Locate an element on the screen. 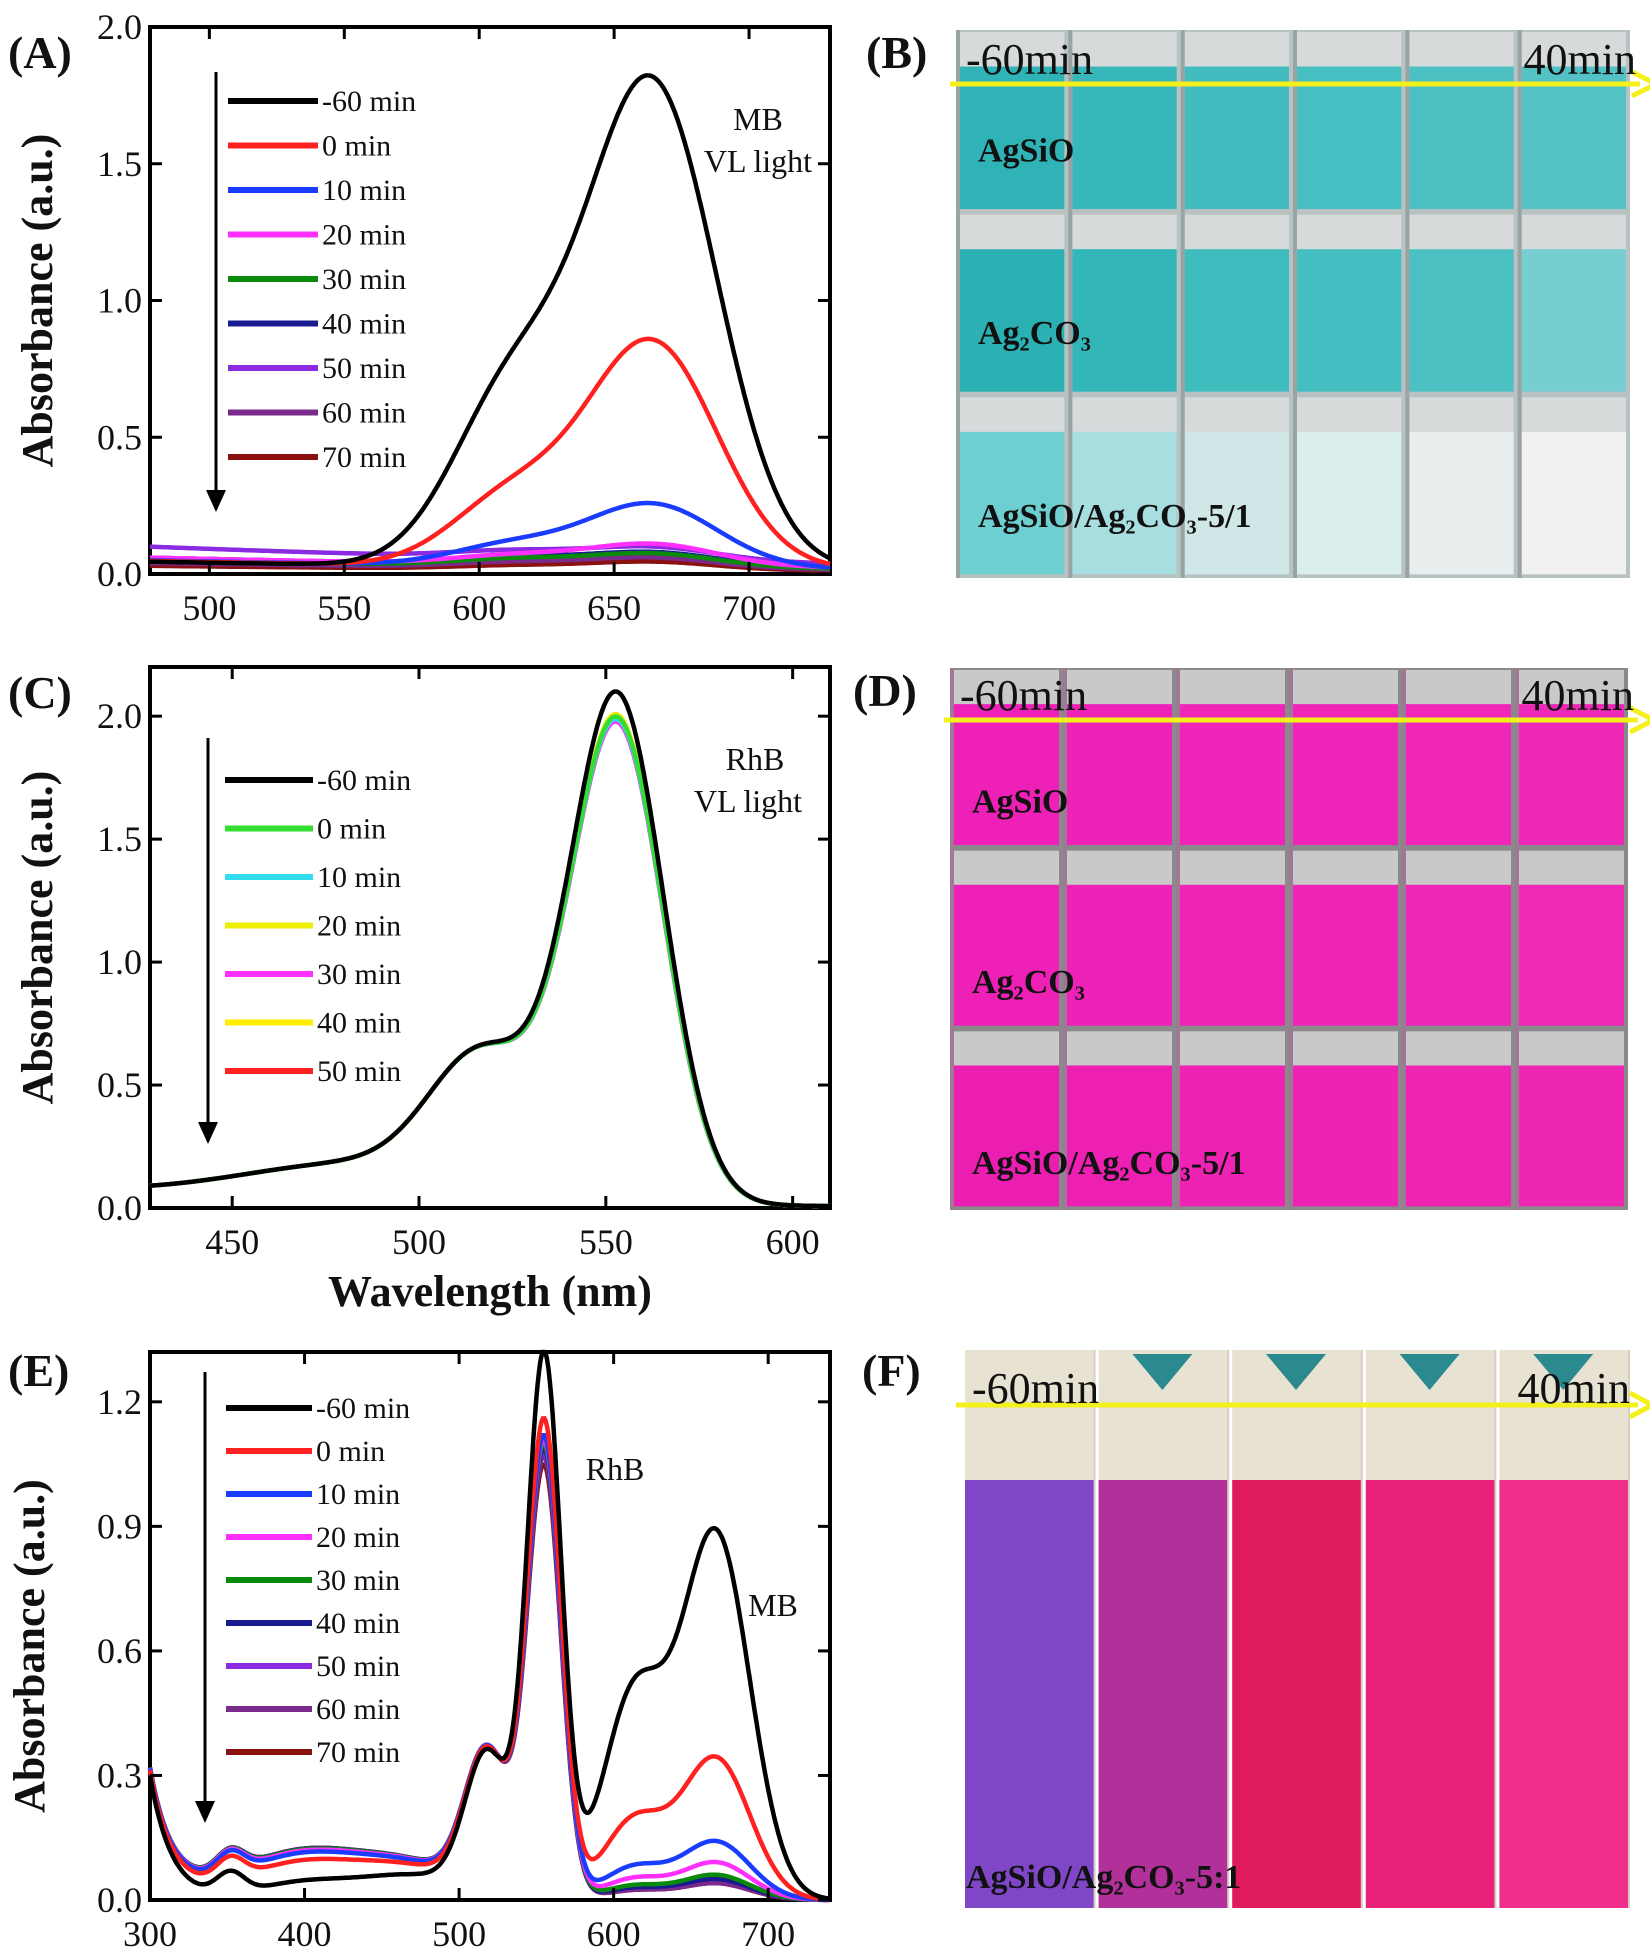  y-tick-label: 0.9 is located at coordinates (119, 1526).